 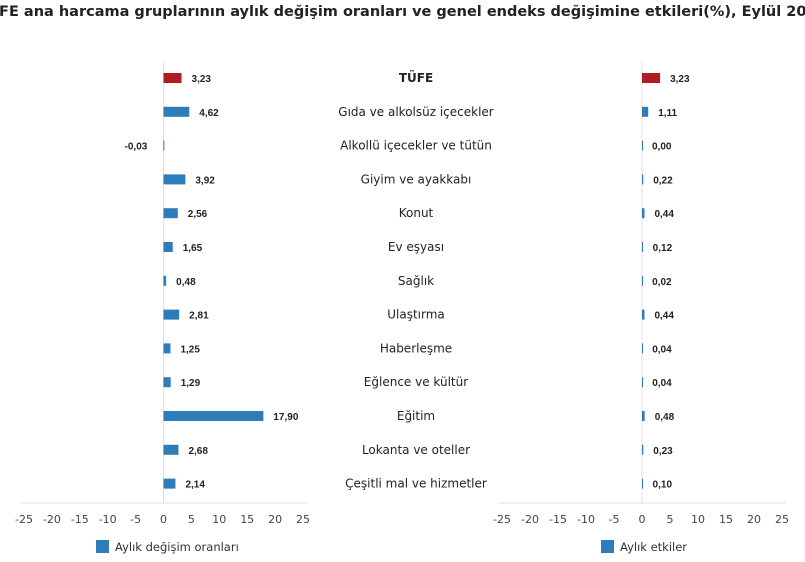 I want to click on category-label: Ev eşyası, so click(x=416, y=247).